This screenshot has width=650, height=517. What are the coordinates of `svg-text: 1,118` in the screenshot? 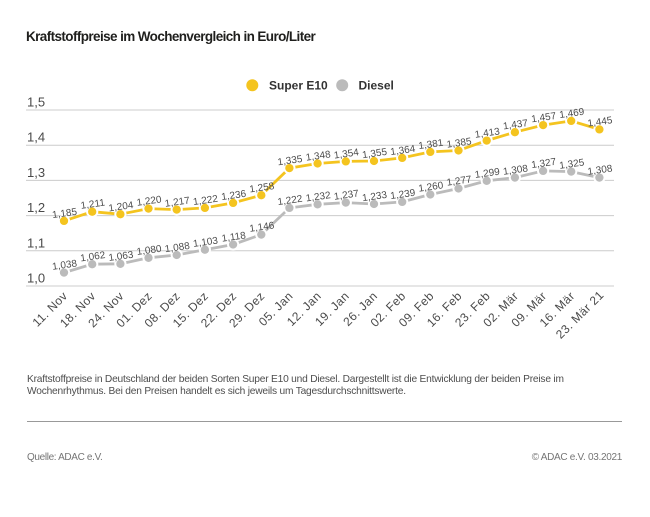 It's located at (234, 237).